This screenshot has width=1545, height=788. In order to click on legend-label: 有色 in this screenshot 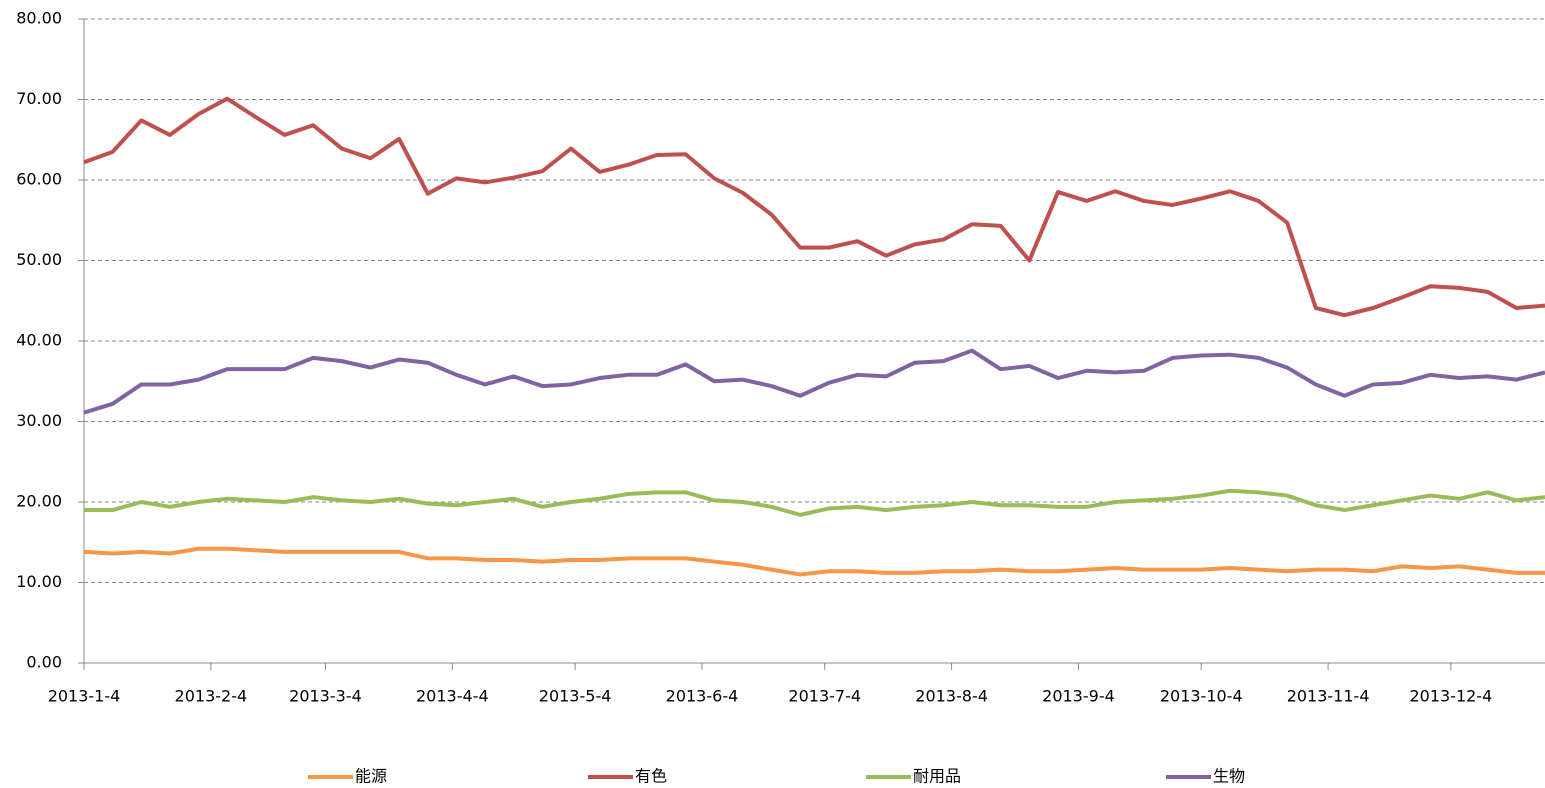, I will do `click(651, 776)`.